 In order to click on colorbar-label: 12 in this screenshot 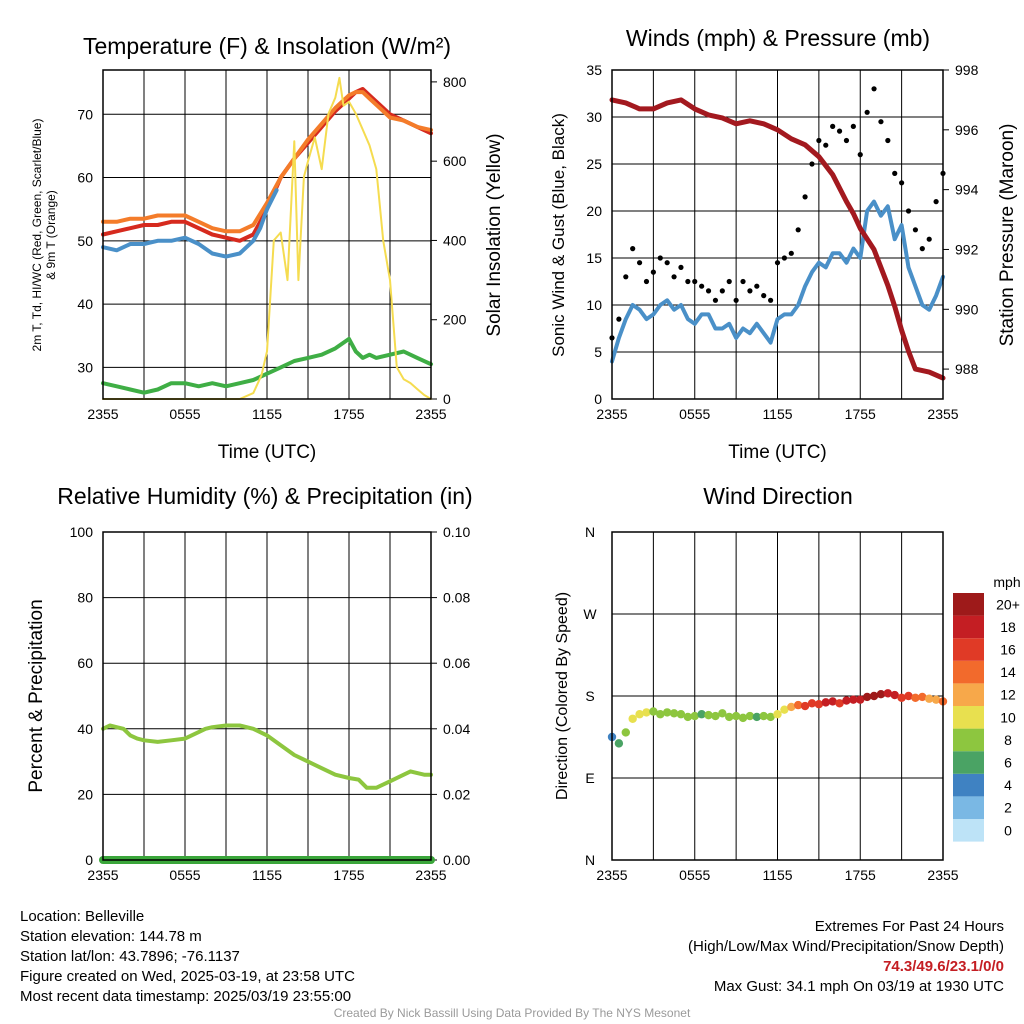, I will do `click(1008, 695)`.